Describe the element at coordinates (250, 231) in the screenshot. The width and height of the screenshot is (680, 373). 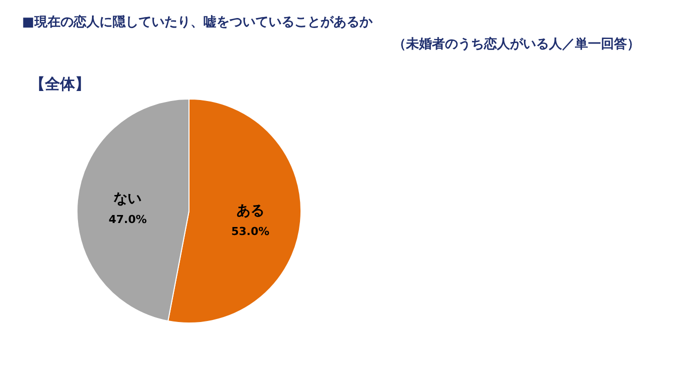
I see `value-label: 53.0%` at that location.